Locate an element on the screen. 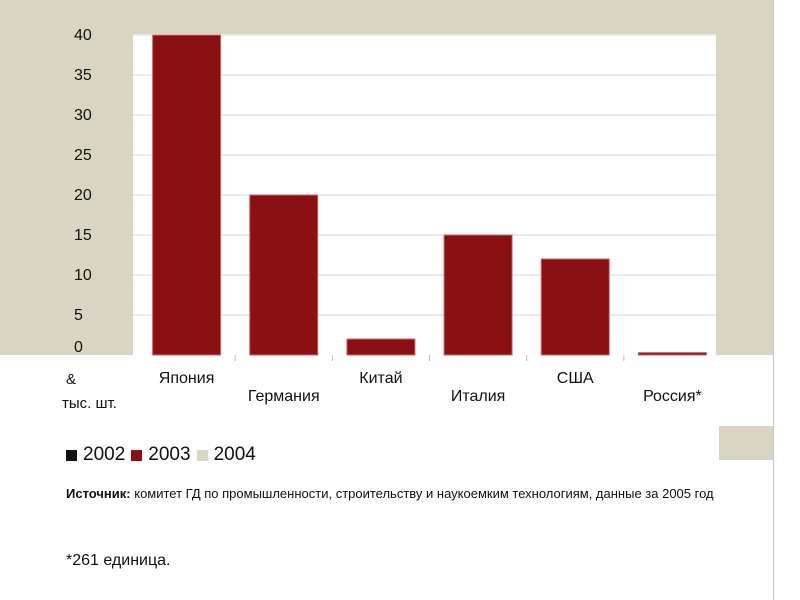 Image resolution: width=800 pixels, height=600 pixels. legend-label-2002: 2002 is located at coordinates (104, 454).